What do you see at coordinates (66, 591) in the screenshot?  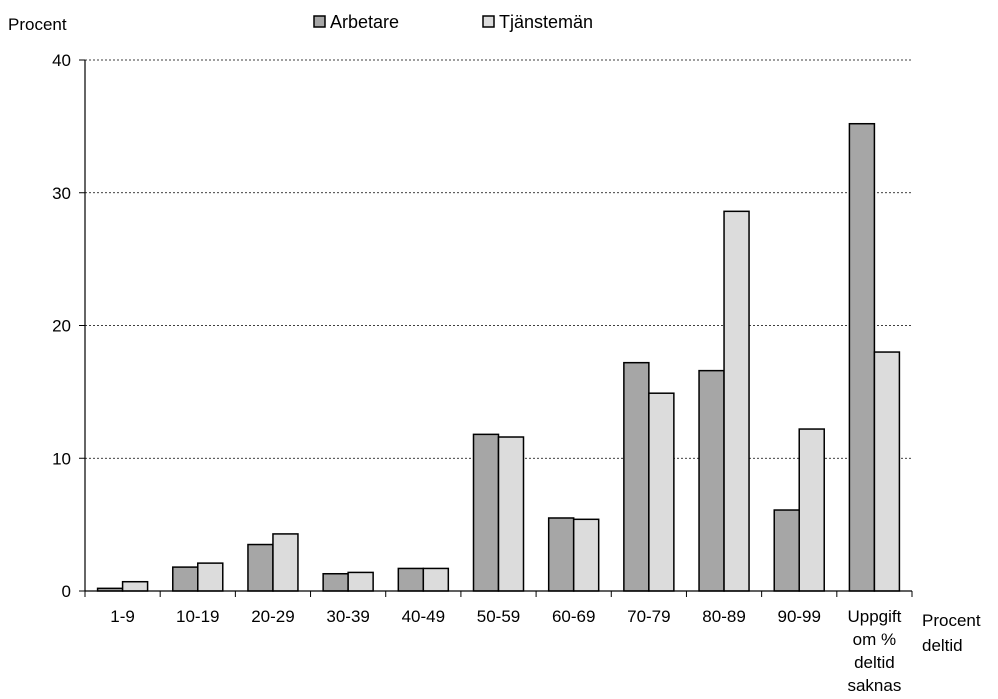 I see `y-tick-label: 0` at bounding box center [66, 591].